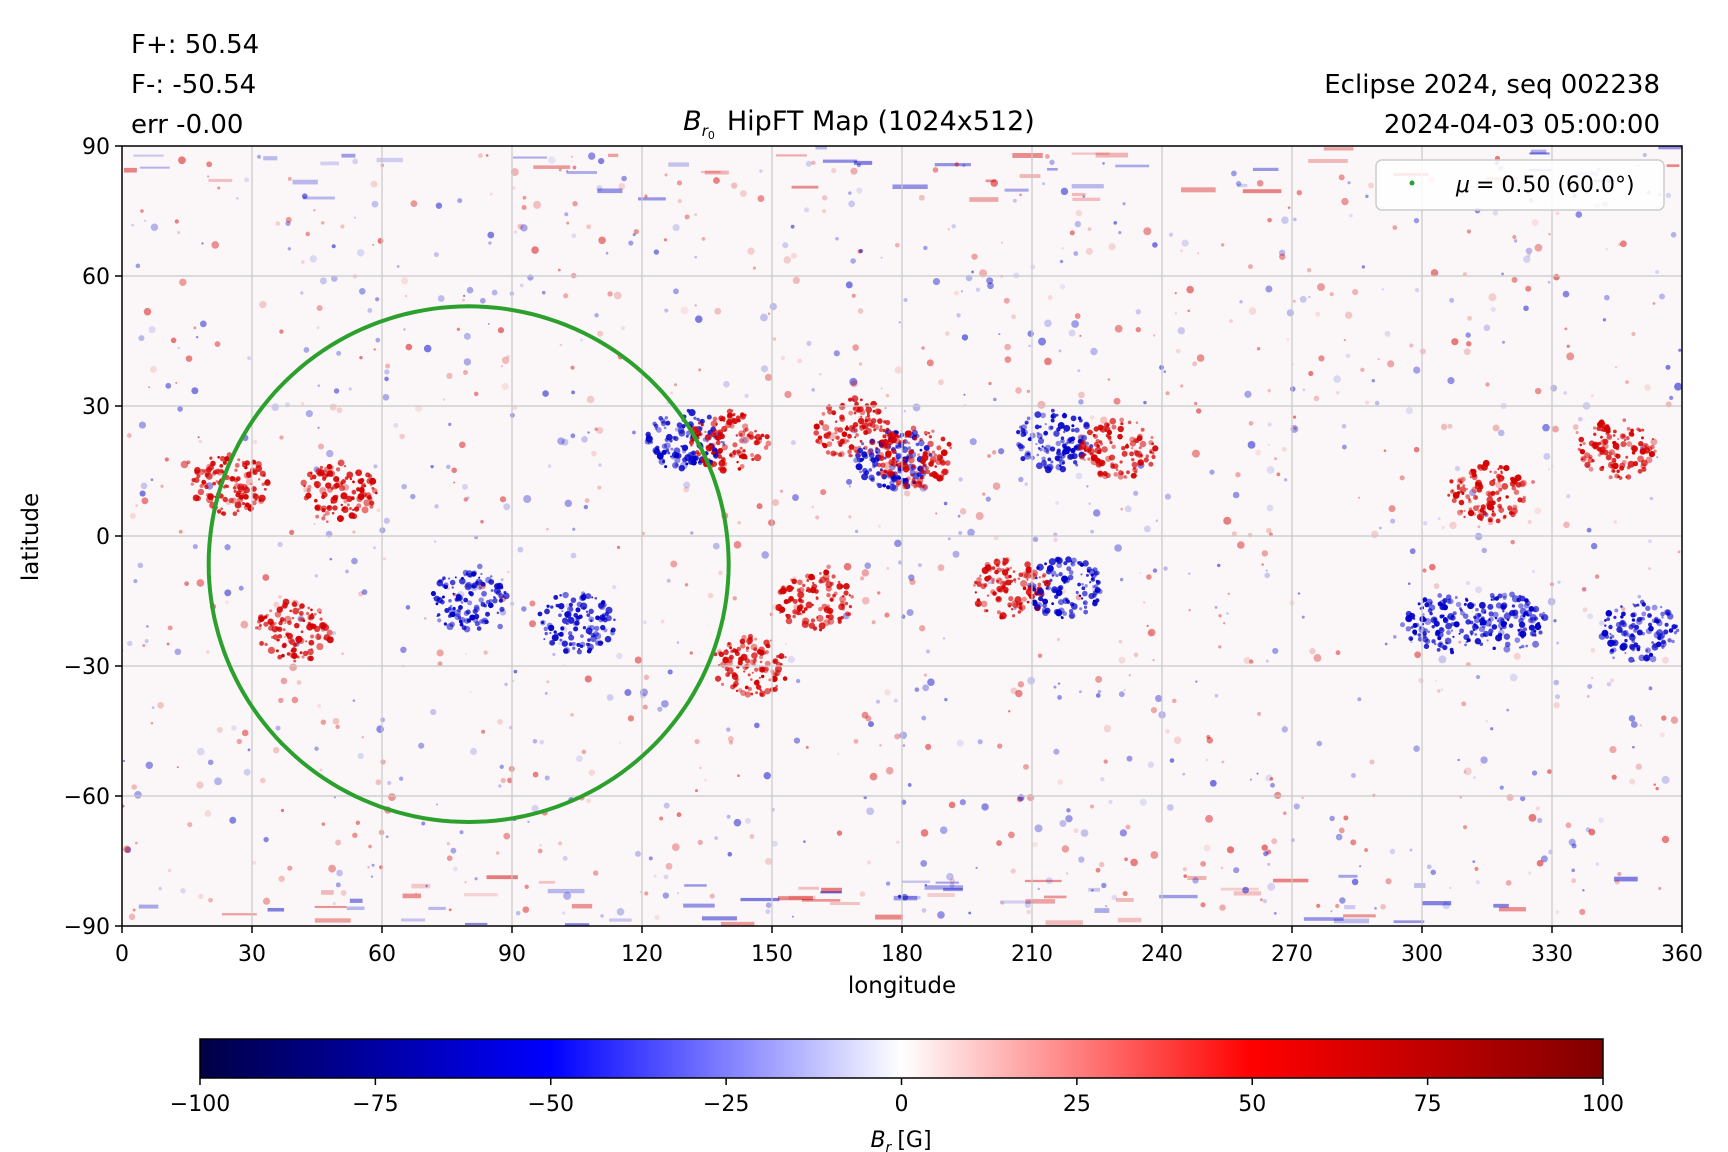  Describe the element at coordinates (1162, 954) in the screenshot. I see `x-tick-label: 240` at that location.